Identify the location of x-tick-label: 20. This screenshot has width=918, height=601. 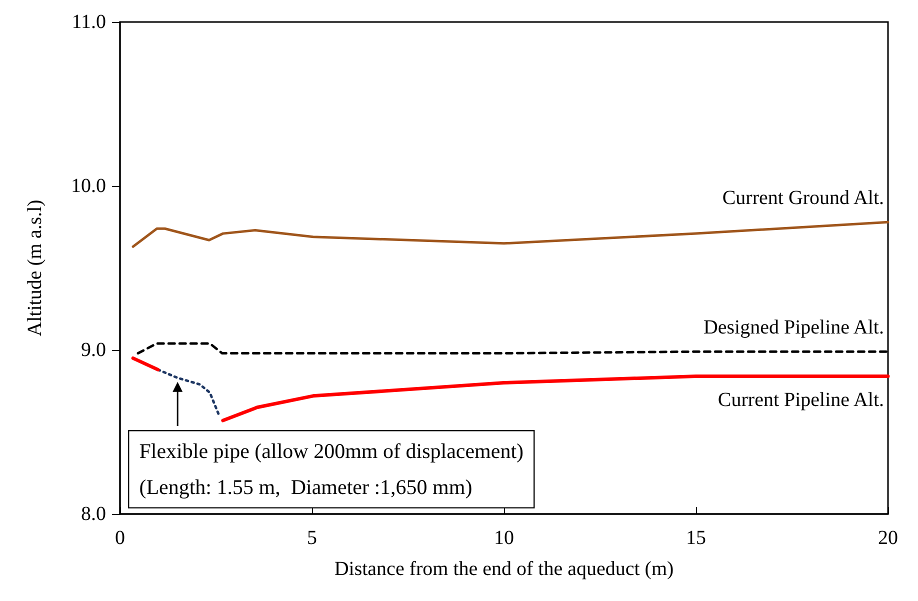
(888, 538).